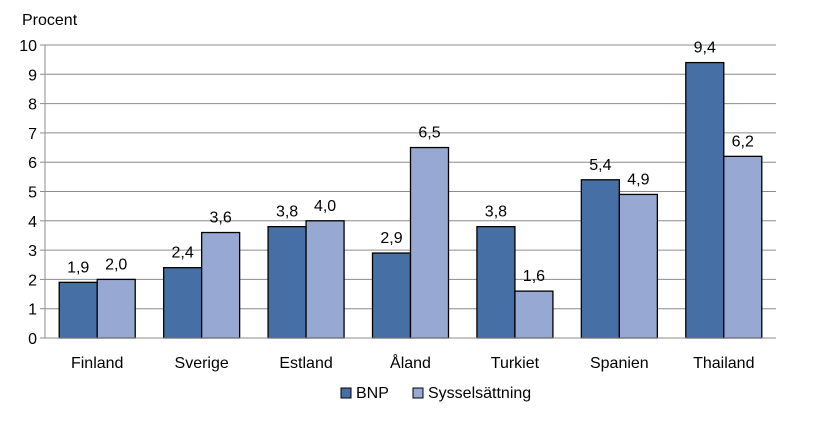 This screenshot has width=815, height=423. Describe the element at coordinates (638, 179) in the screenshot. I see `data-label: 4,9` at that location.